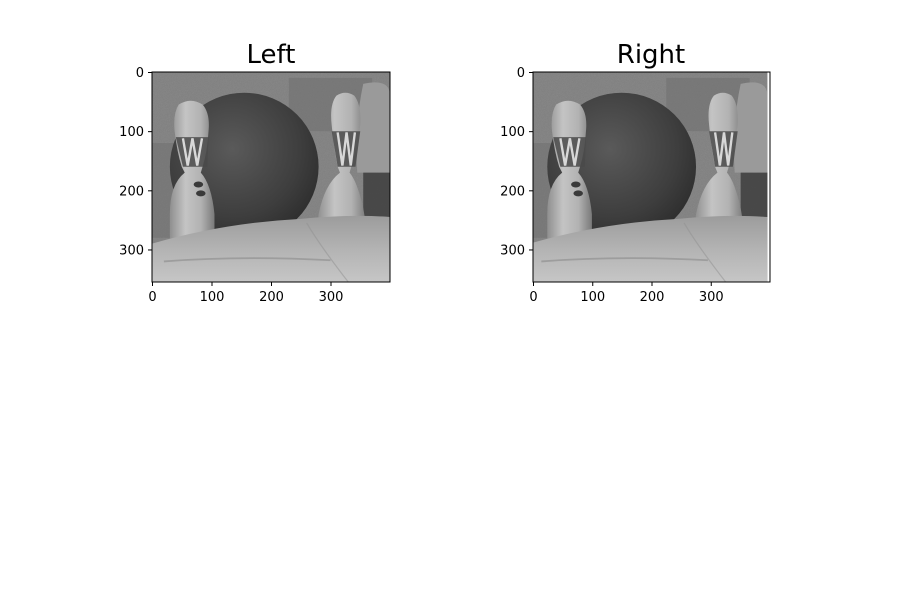  Describe the element at coordinates (135, 162) in the screenshot. I see `y-ticks-left: 0 100 200 300` at that location.